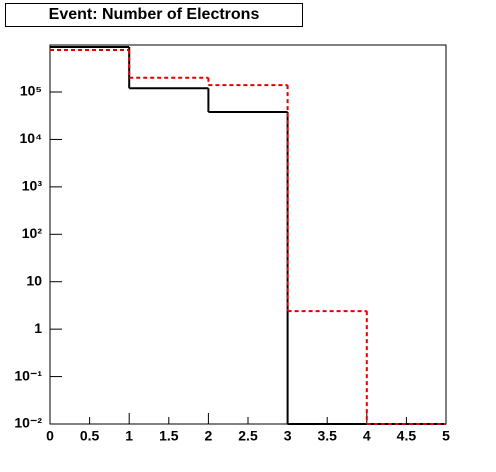 This screenshot has width=496, height=472. I want to click on x-tick-label: 5, so click(446, 436).